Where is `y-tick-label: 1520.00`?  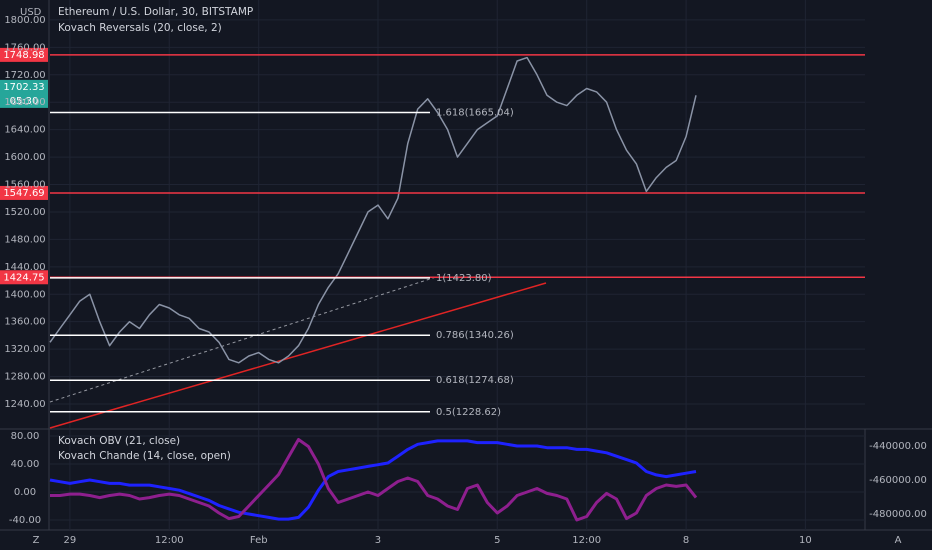 y-tick-label: 1520.00 is located at coordinates (24, 212).